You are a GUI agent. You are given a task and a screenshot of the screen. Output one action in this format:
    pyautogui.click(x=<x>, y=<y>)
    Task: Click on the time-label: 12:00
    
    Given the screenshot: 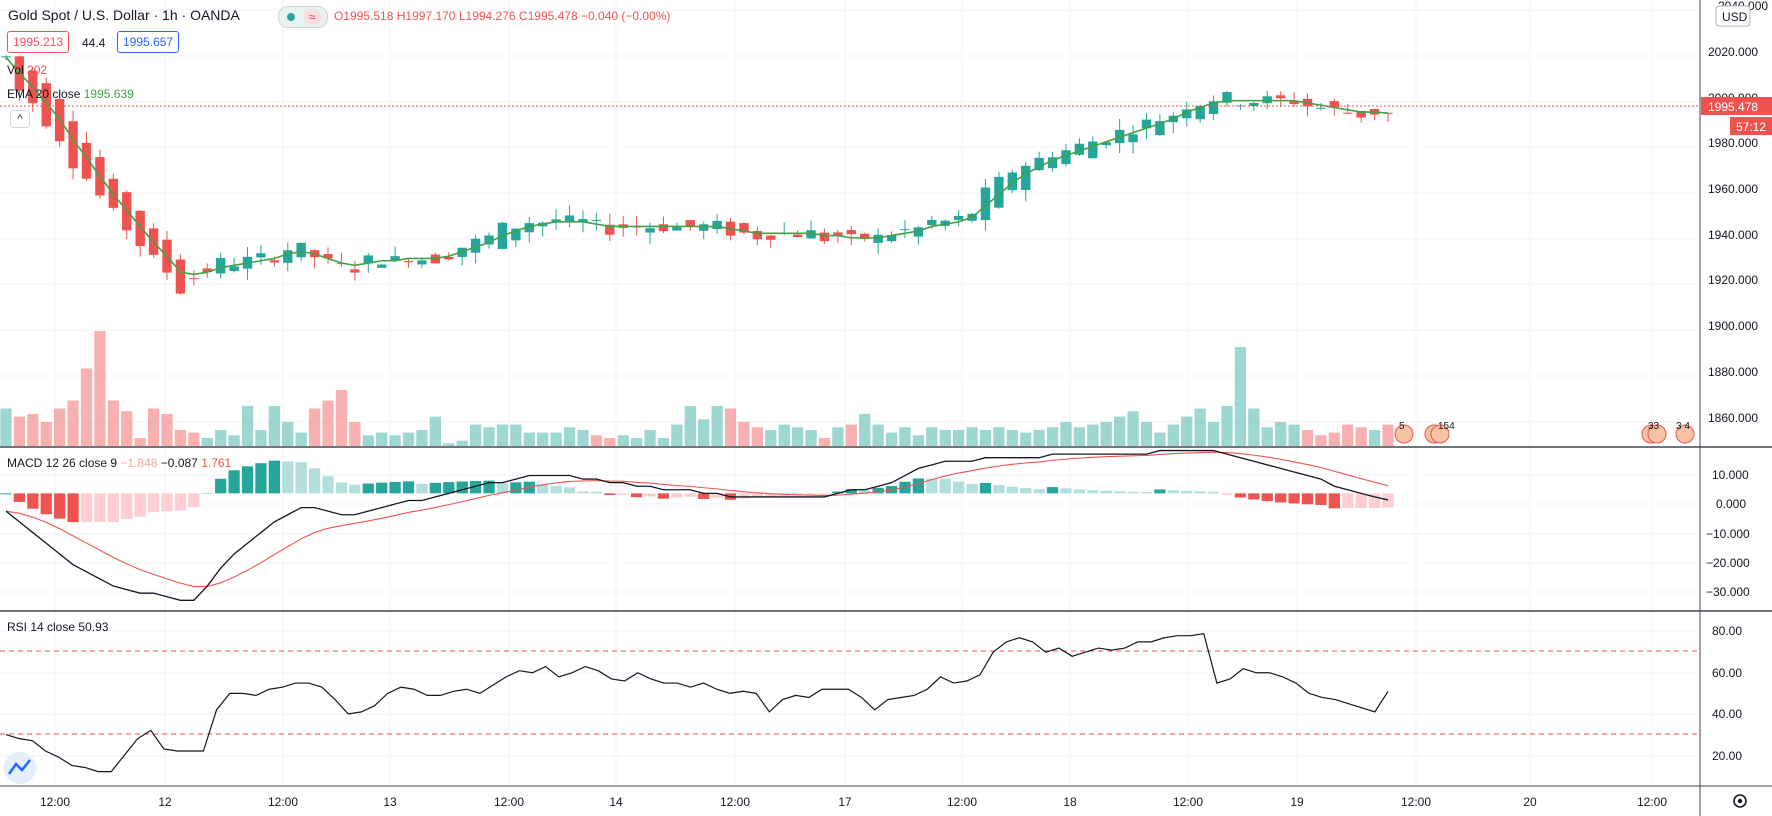 What is the action you would take?
    pyautogui.click(x=1652, y=802)
    